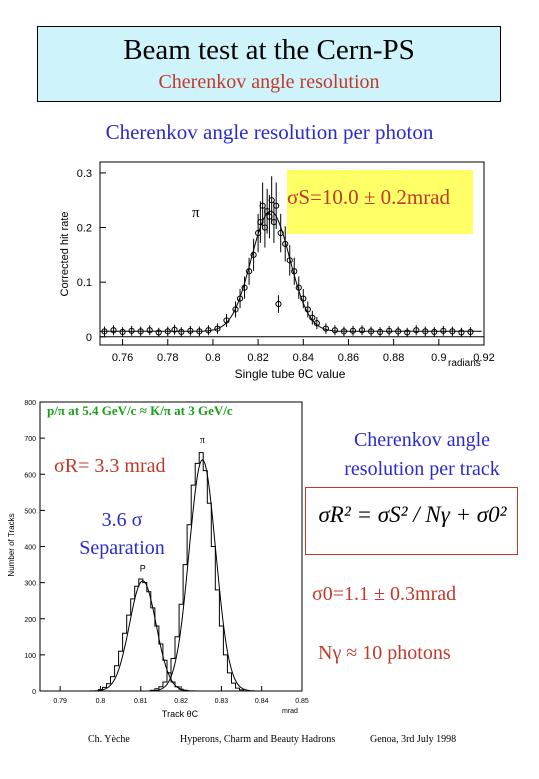  I want to click on chart2-y-label: Number of Tracks, so click(11, 544).